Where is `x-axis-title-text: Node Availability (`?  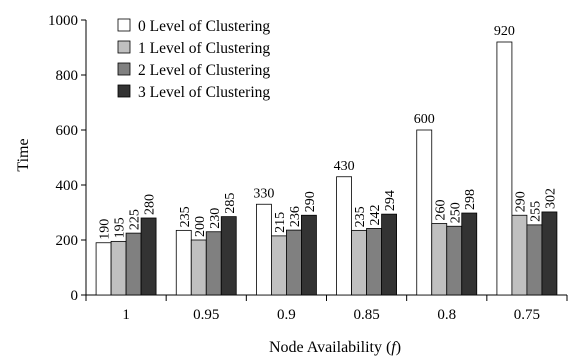
x-axis-title-text: Node Availability ( is located at coordinates (330, 347).